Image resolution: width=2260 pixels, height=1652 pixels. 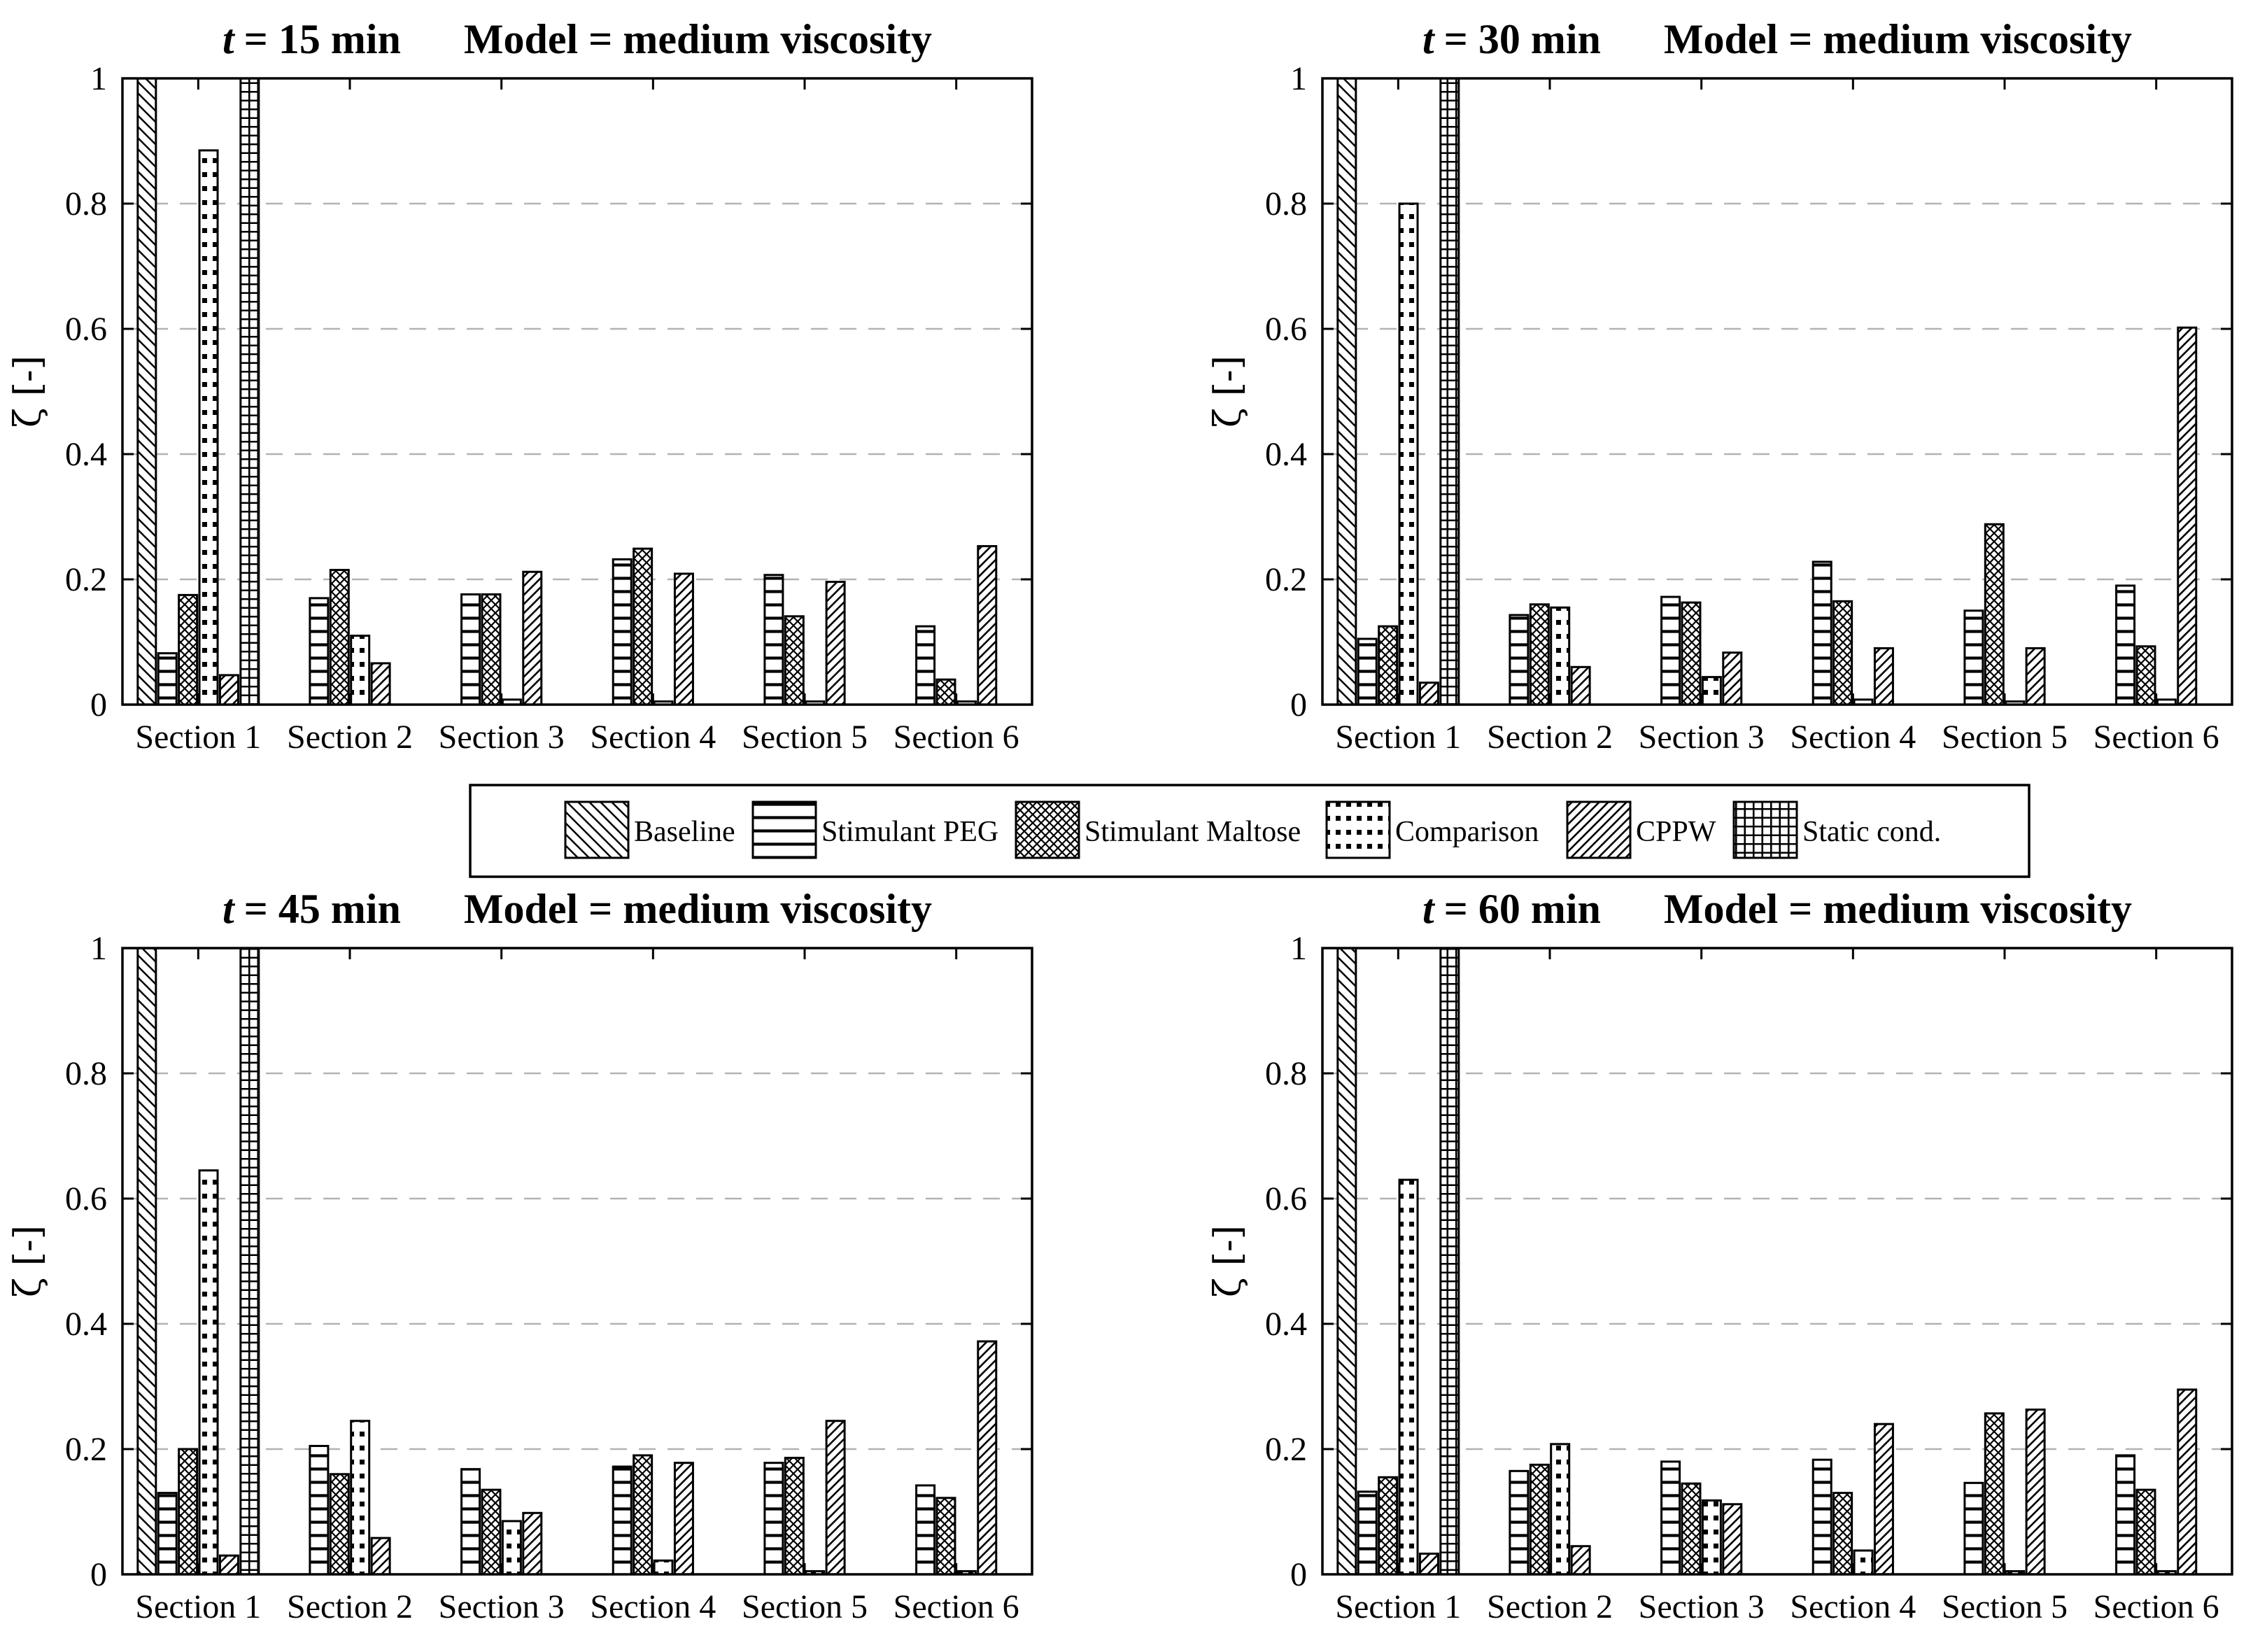 I want to click on legend-label: Static cond., so click(x=1871, y=832).